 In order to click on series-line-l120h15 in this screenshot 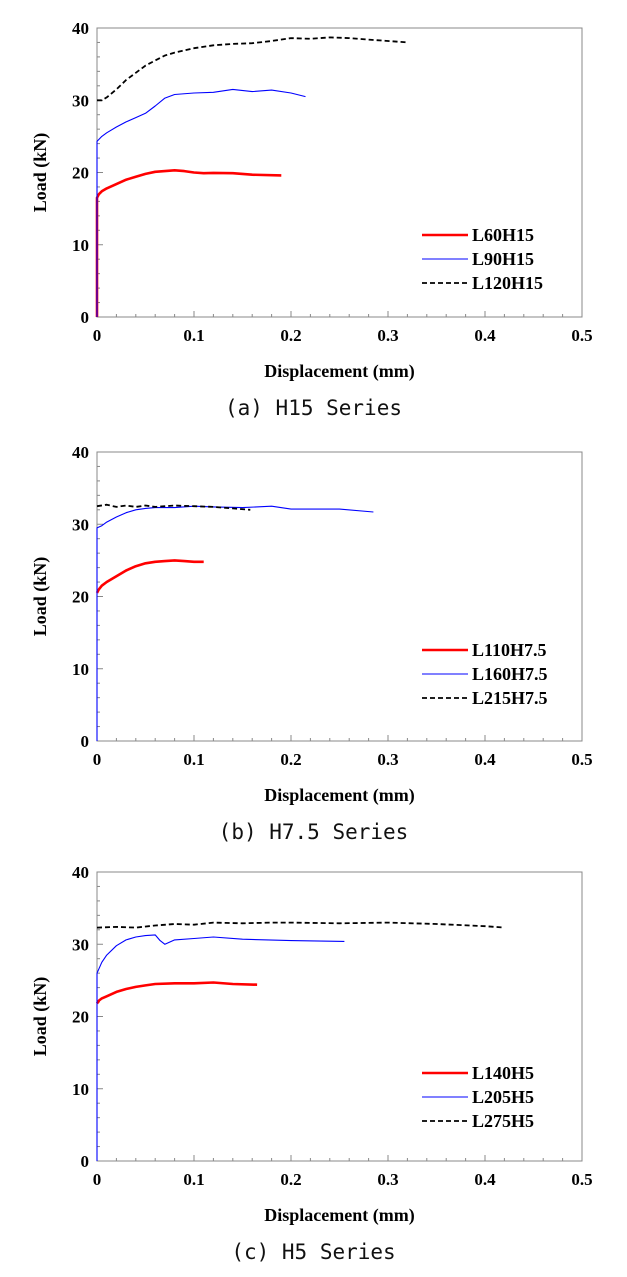, I will do `click(252, 69)`.